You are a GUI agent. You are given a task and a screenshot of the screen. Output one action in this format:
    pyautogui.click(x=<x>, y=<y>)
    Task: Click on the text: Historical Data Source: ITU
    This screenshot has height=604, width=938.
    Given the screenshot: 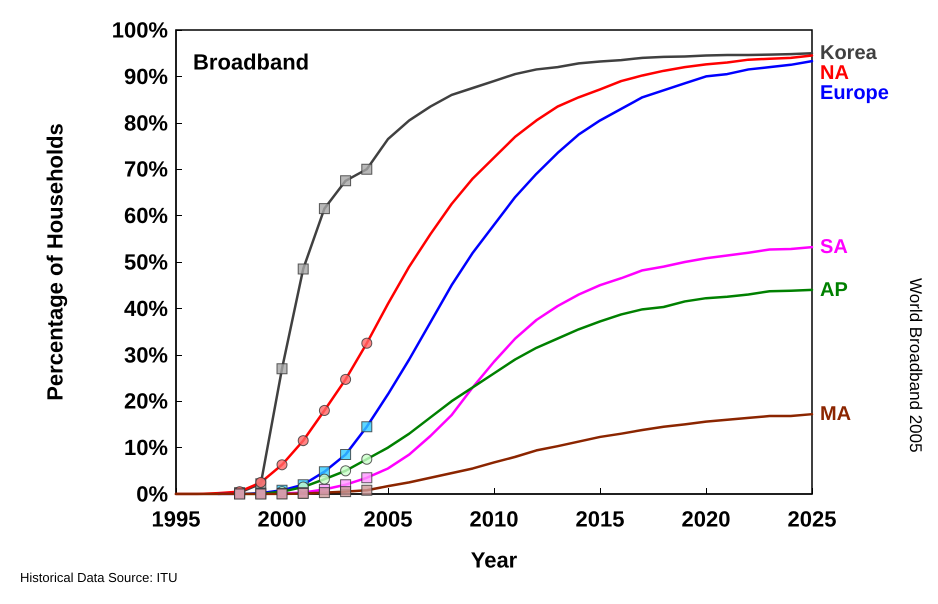 What is the action you would take?
    pyautogui.click(x=99, y=577)
    